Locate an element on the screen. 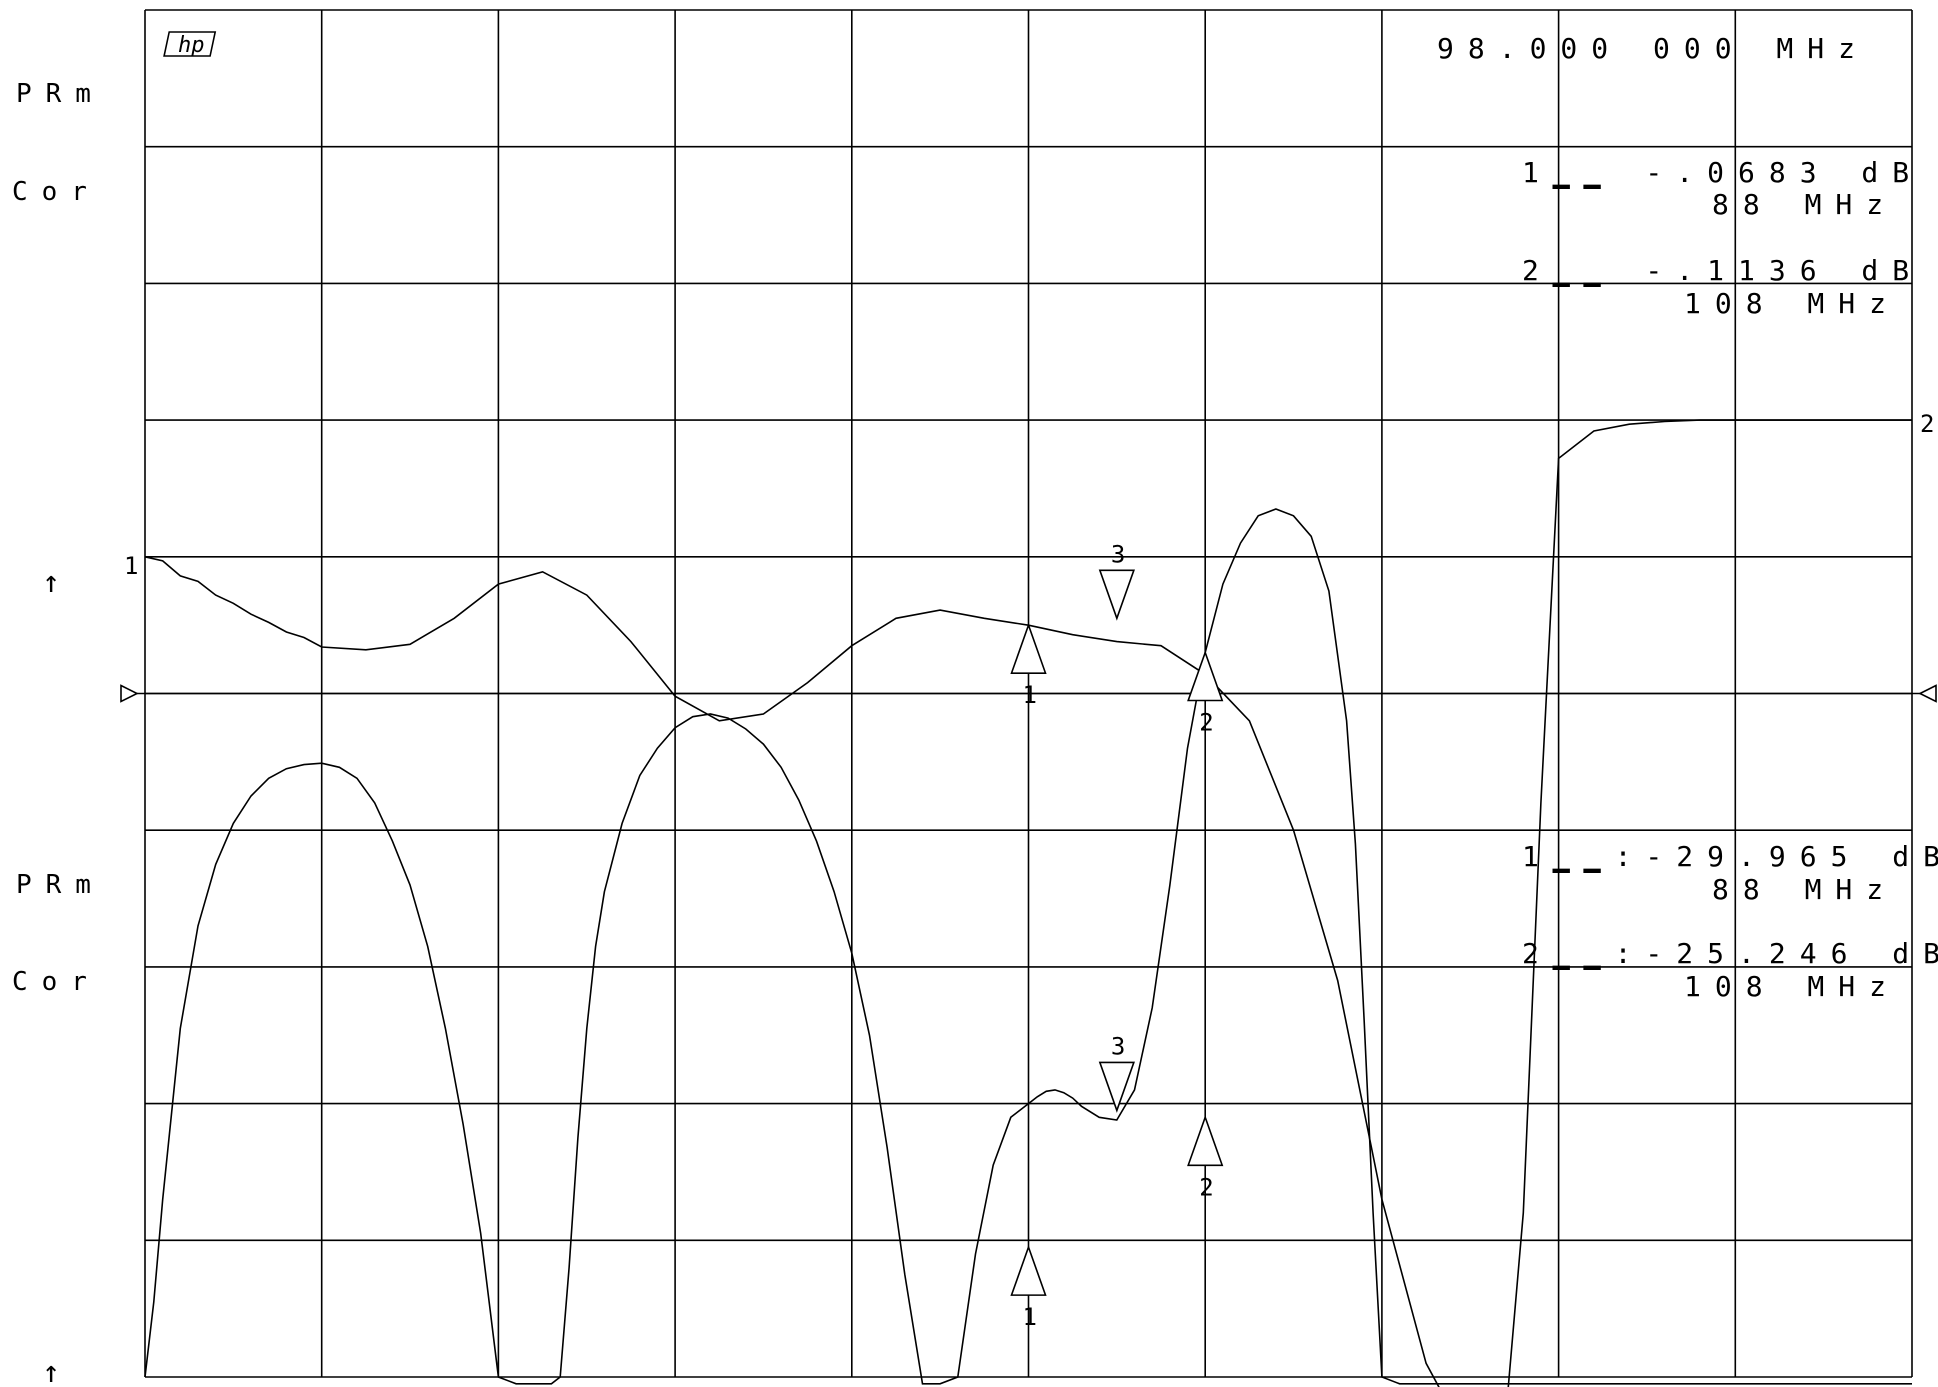 The width and height of the screenshot is (1938, 1387). hp-logo-text: hp is located at coordinates (191, 45).